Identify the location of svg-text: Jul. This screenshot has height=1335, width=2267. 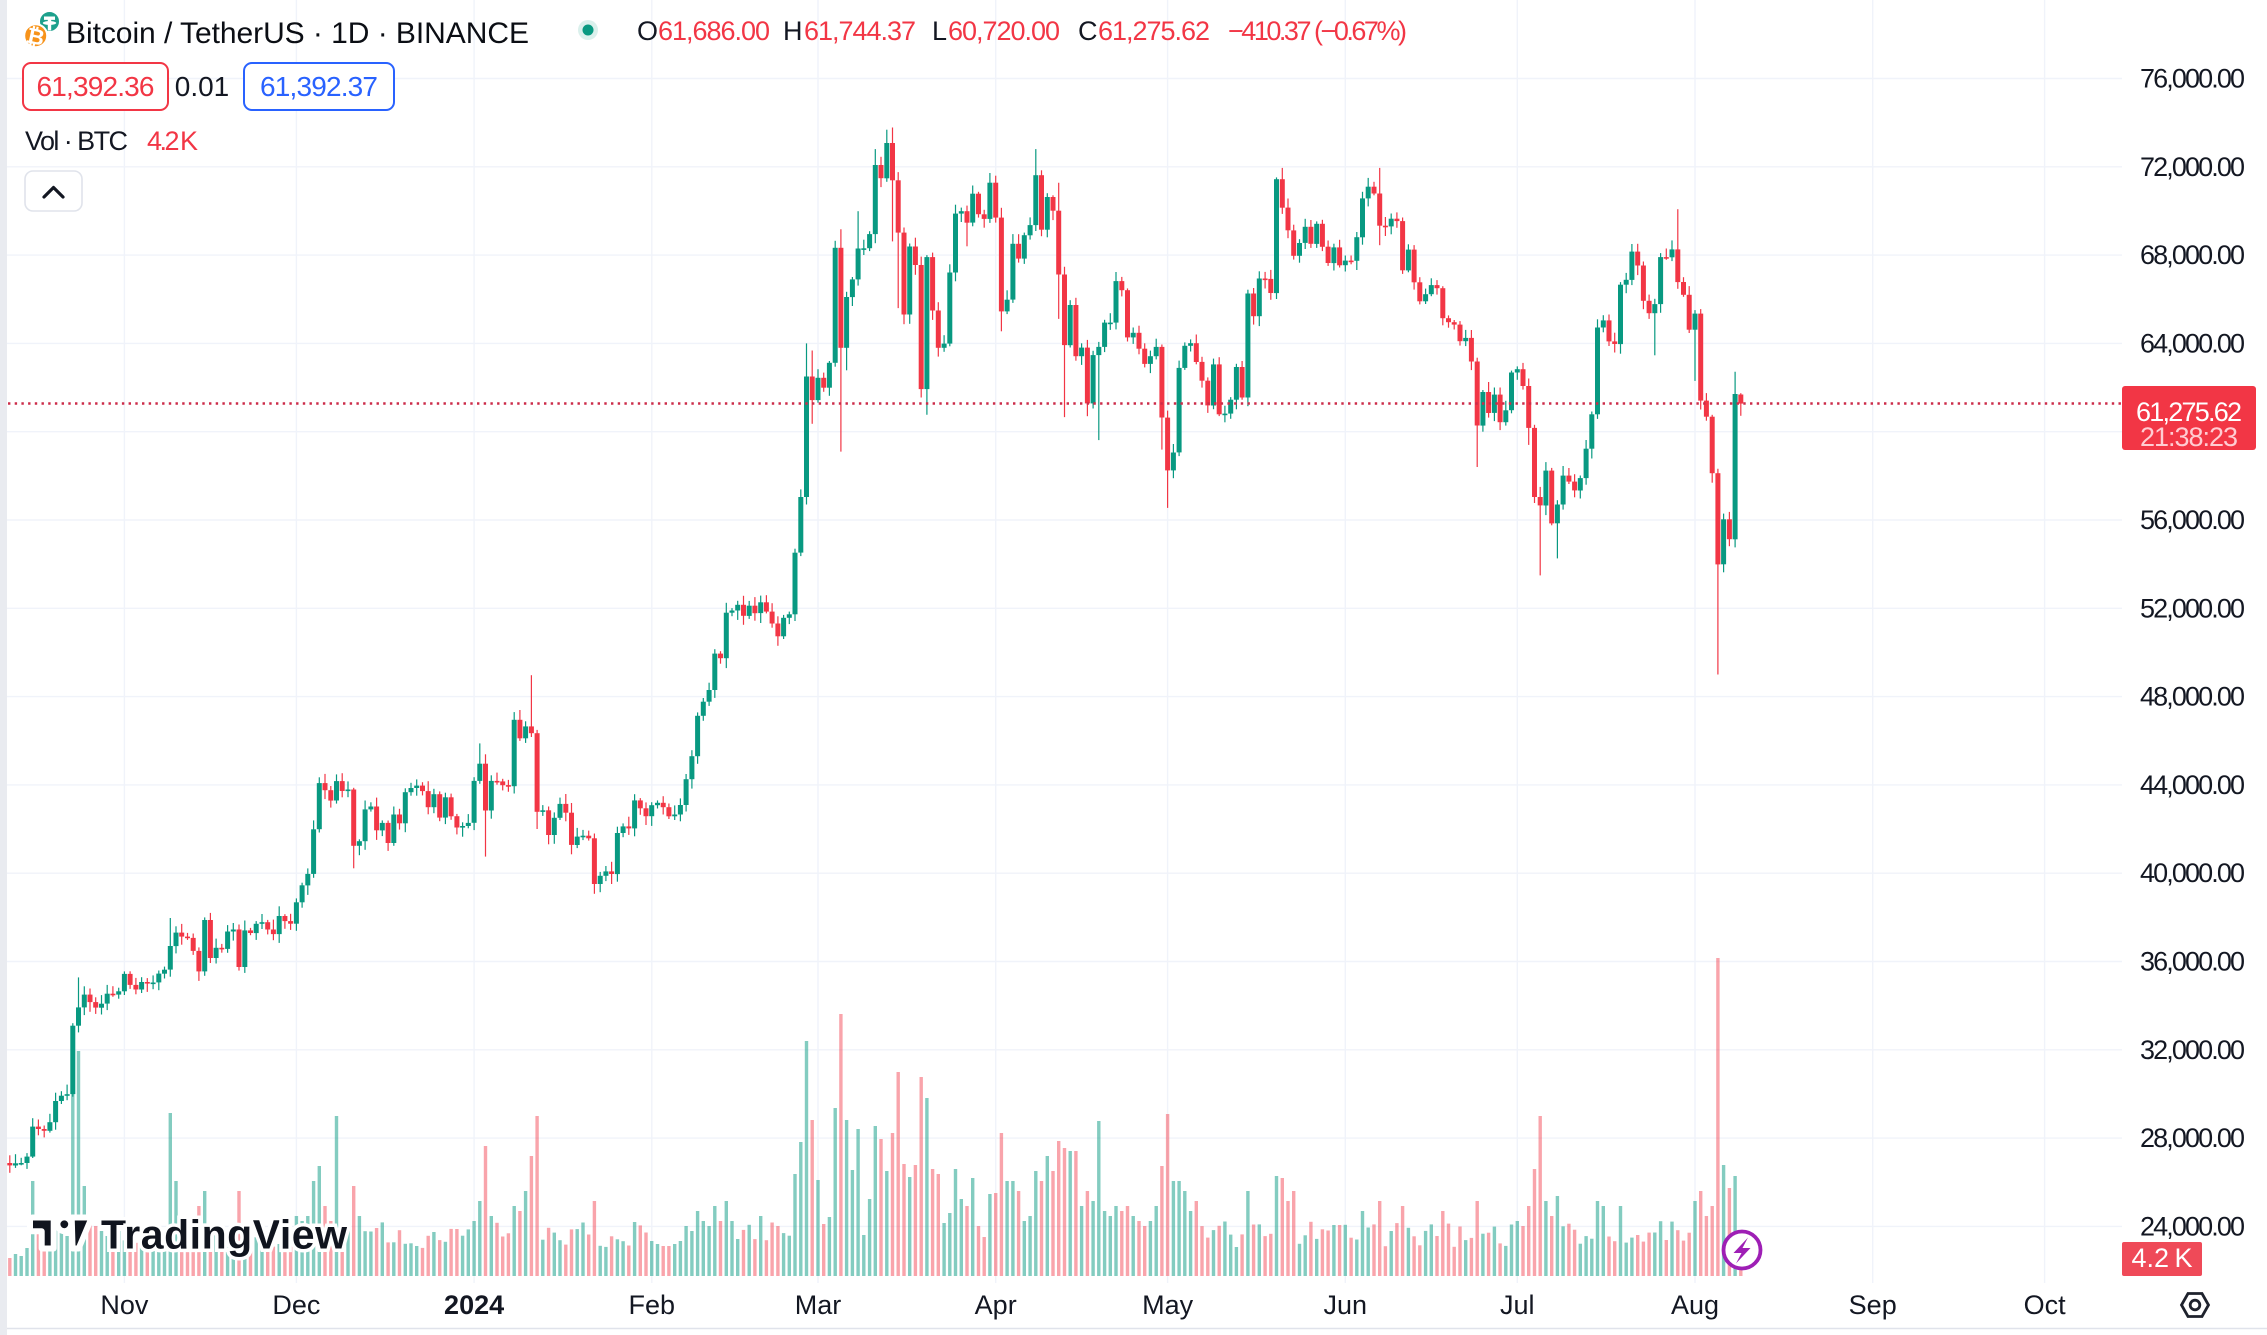
(1517, 1305).